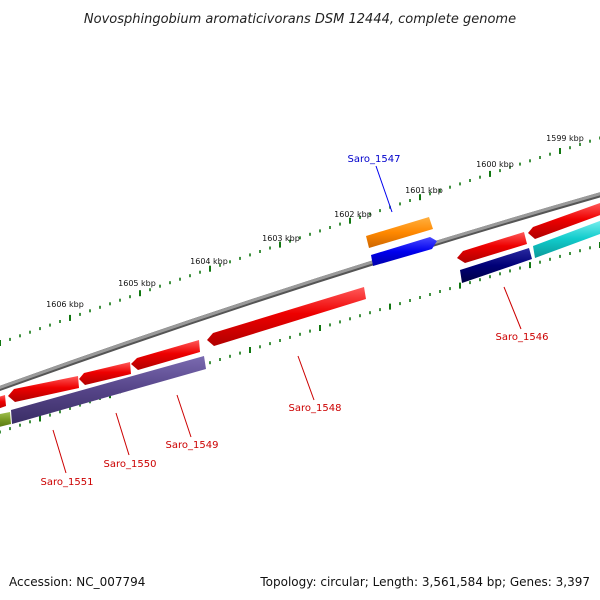 The height and width of the screenshot is (600, 600). I want to click on scale-label-1603: 1603 kbp, so click(281, 238).